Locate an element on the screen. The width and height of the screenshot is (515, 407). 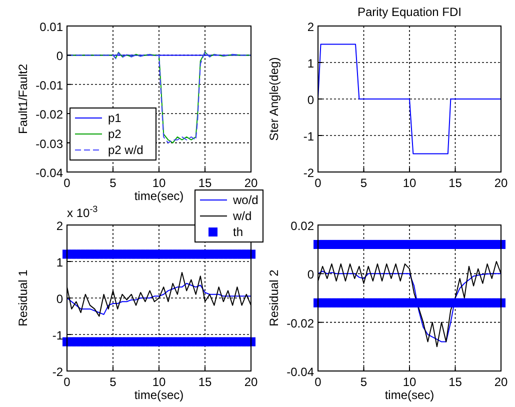
legend-label: w/d is located at coordinates (242, 216).